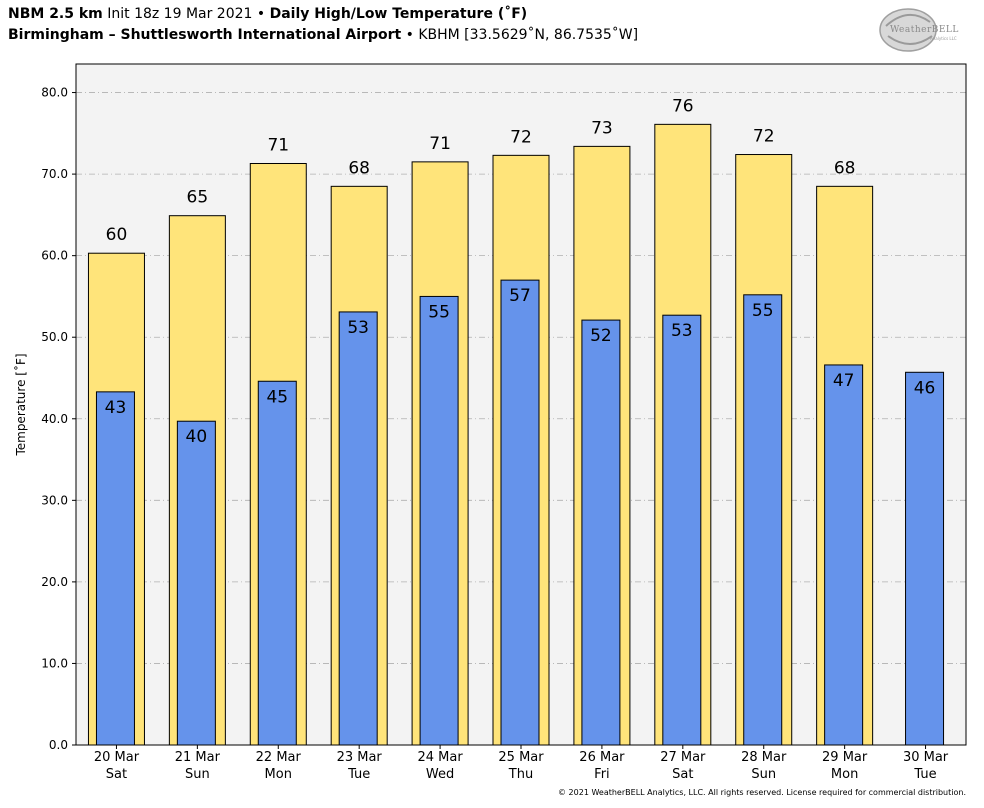 This screenshot has width=984, height=808. Describe the element at coordinates (520, 296) in the screenshot. I see `low-value-label: 57` at that location.